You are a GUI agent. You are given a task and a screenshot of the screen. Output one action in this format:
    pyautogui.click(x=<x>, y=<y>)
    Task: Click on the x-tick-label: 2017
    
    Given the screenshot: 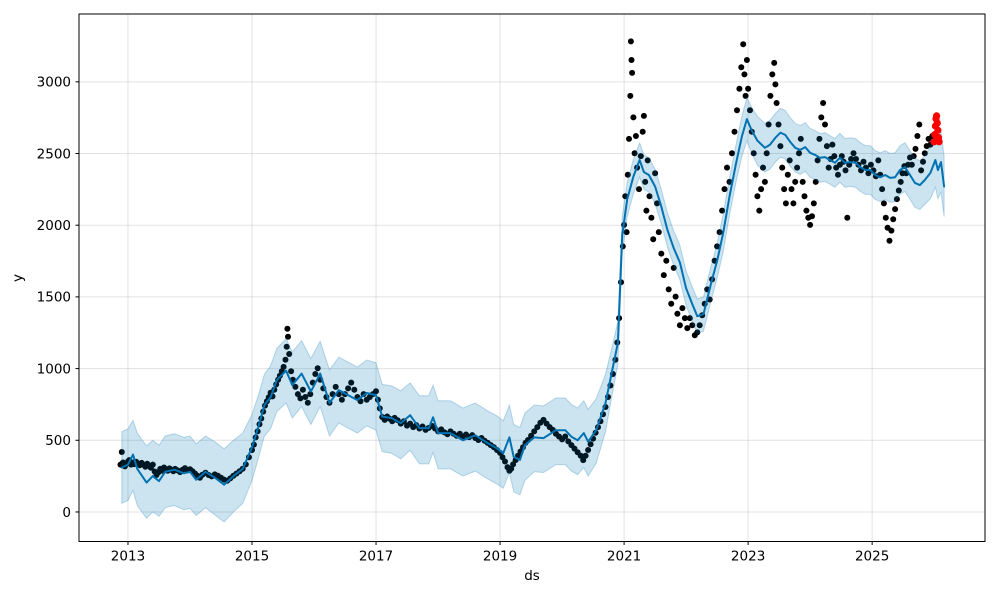 What is the action you would take?
    pyautogui.click(x=376, y=557)
    